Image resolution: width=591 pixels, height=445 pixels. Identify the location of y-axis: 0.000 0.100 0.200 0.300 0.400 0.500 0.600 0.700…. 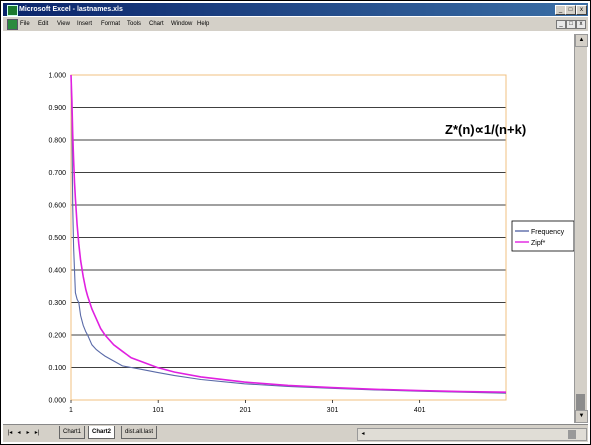
(57, 239).